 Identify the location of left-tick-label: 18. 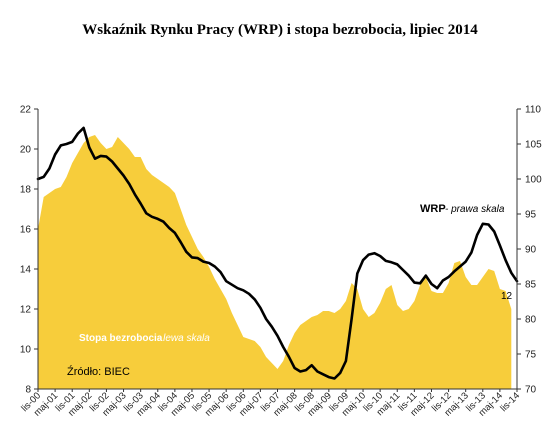
(26, 190).